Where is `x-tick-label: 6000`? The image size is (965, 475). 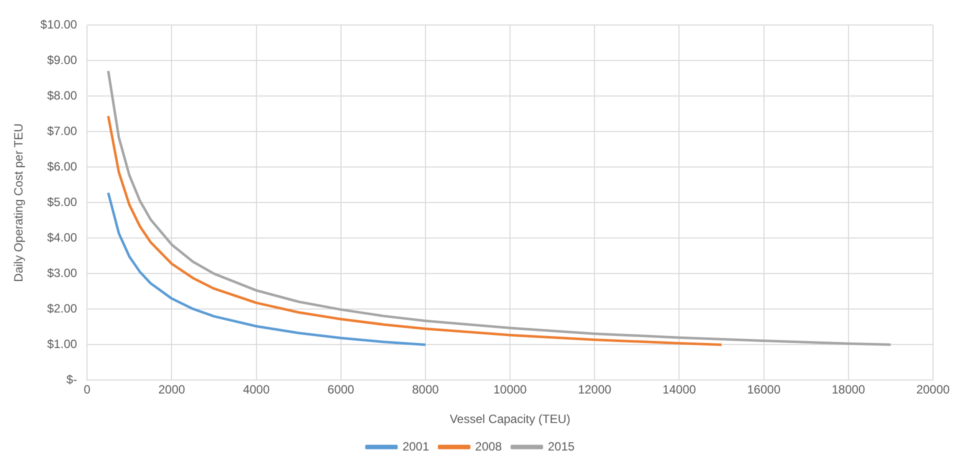 x-tick-label: 6000 is located at coordinates (341, 389).